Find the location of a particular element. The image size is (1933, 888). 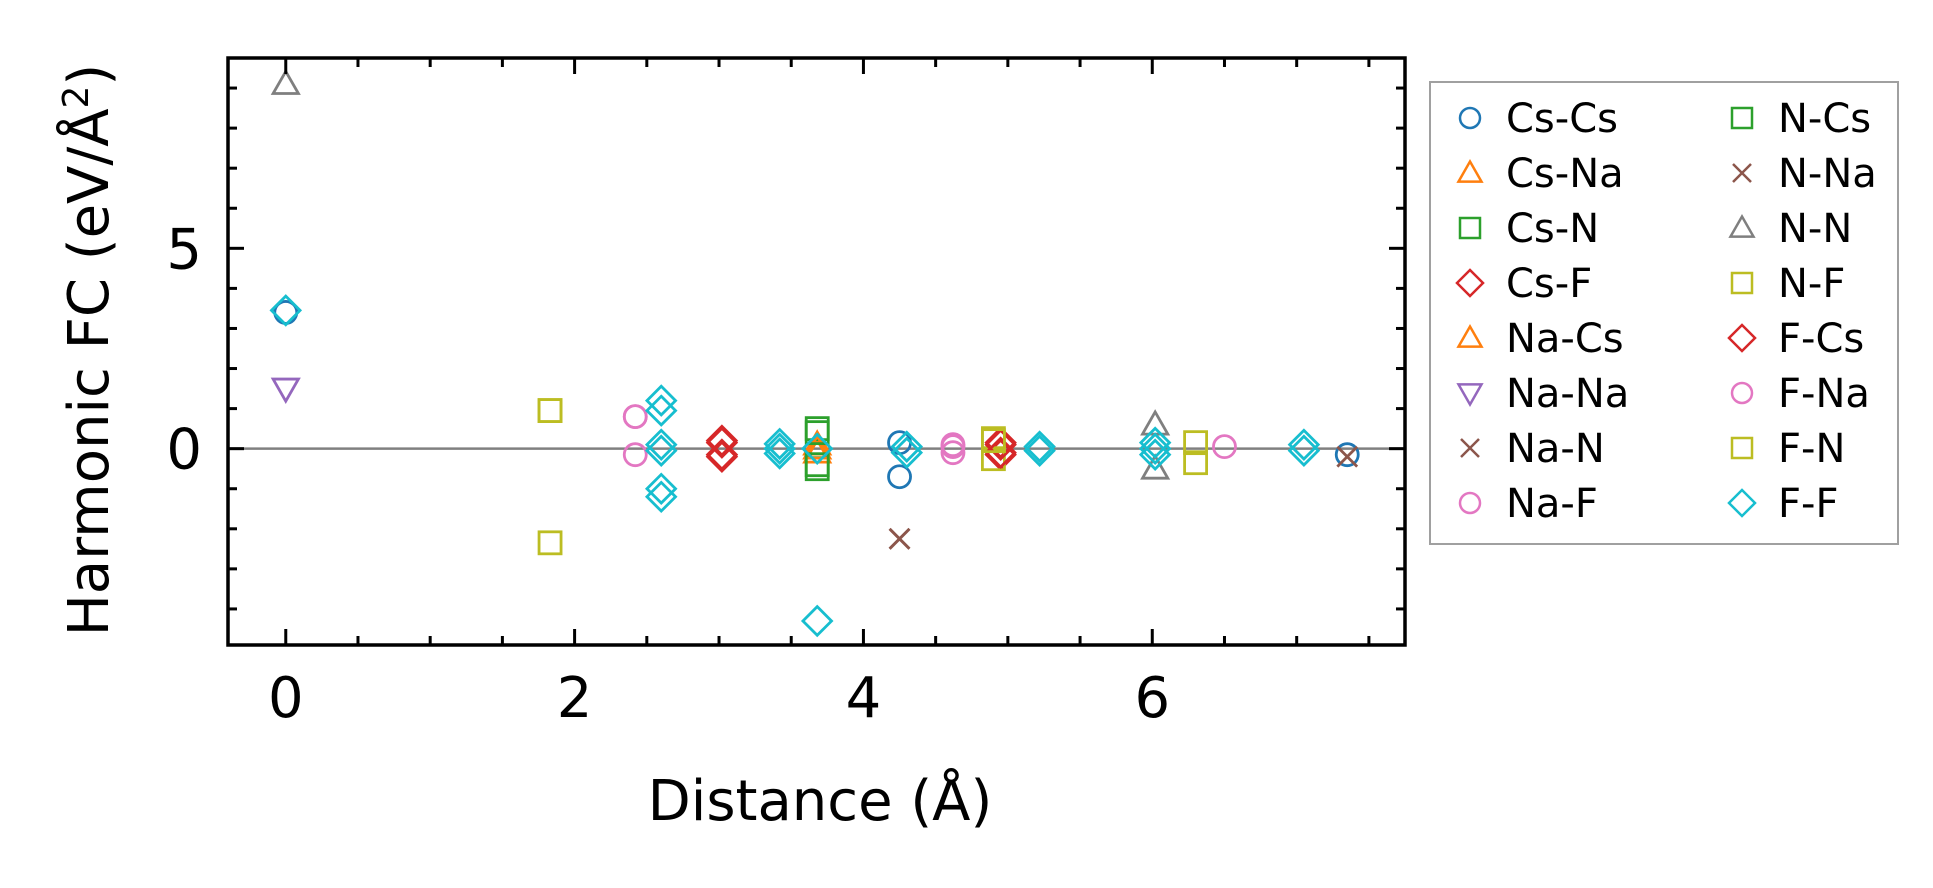

series-cs-cs is located at coordinates (816, 395).